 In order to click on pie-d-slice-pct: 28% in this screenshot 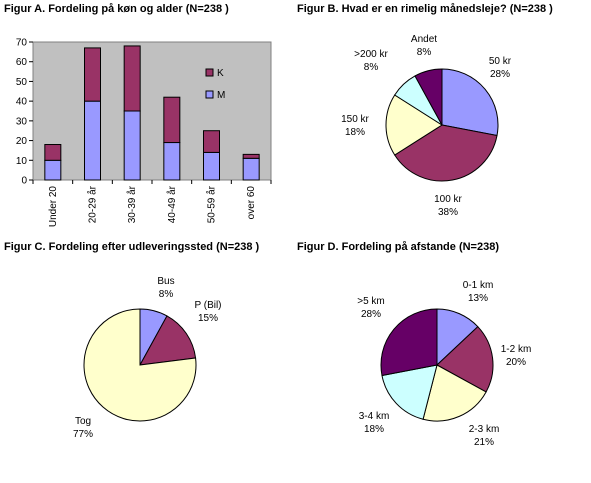, I will do `click(371, 314)`.